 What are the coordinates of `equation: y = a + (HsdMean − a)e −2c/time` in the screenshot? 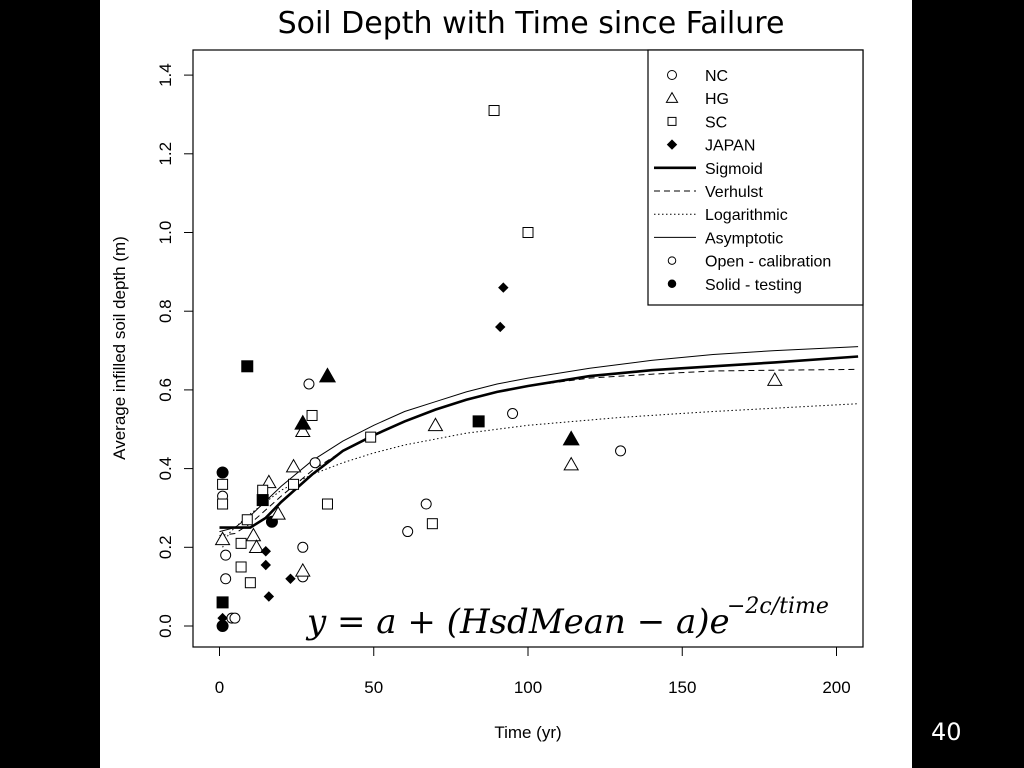 It's located at (567, 618).